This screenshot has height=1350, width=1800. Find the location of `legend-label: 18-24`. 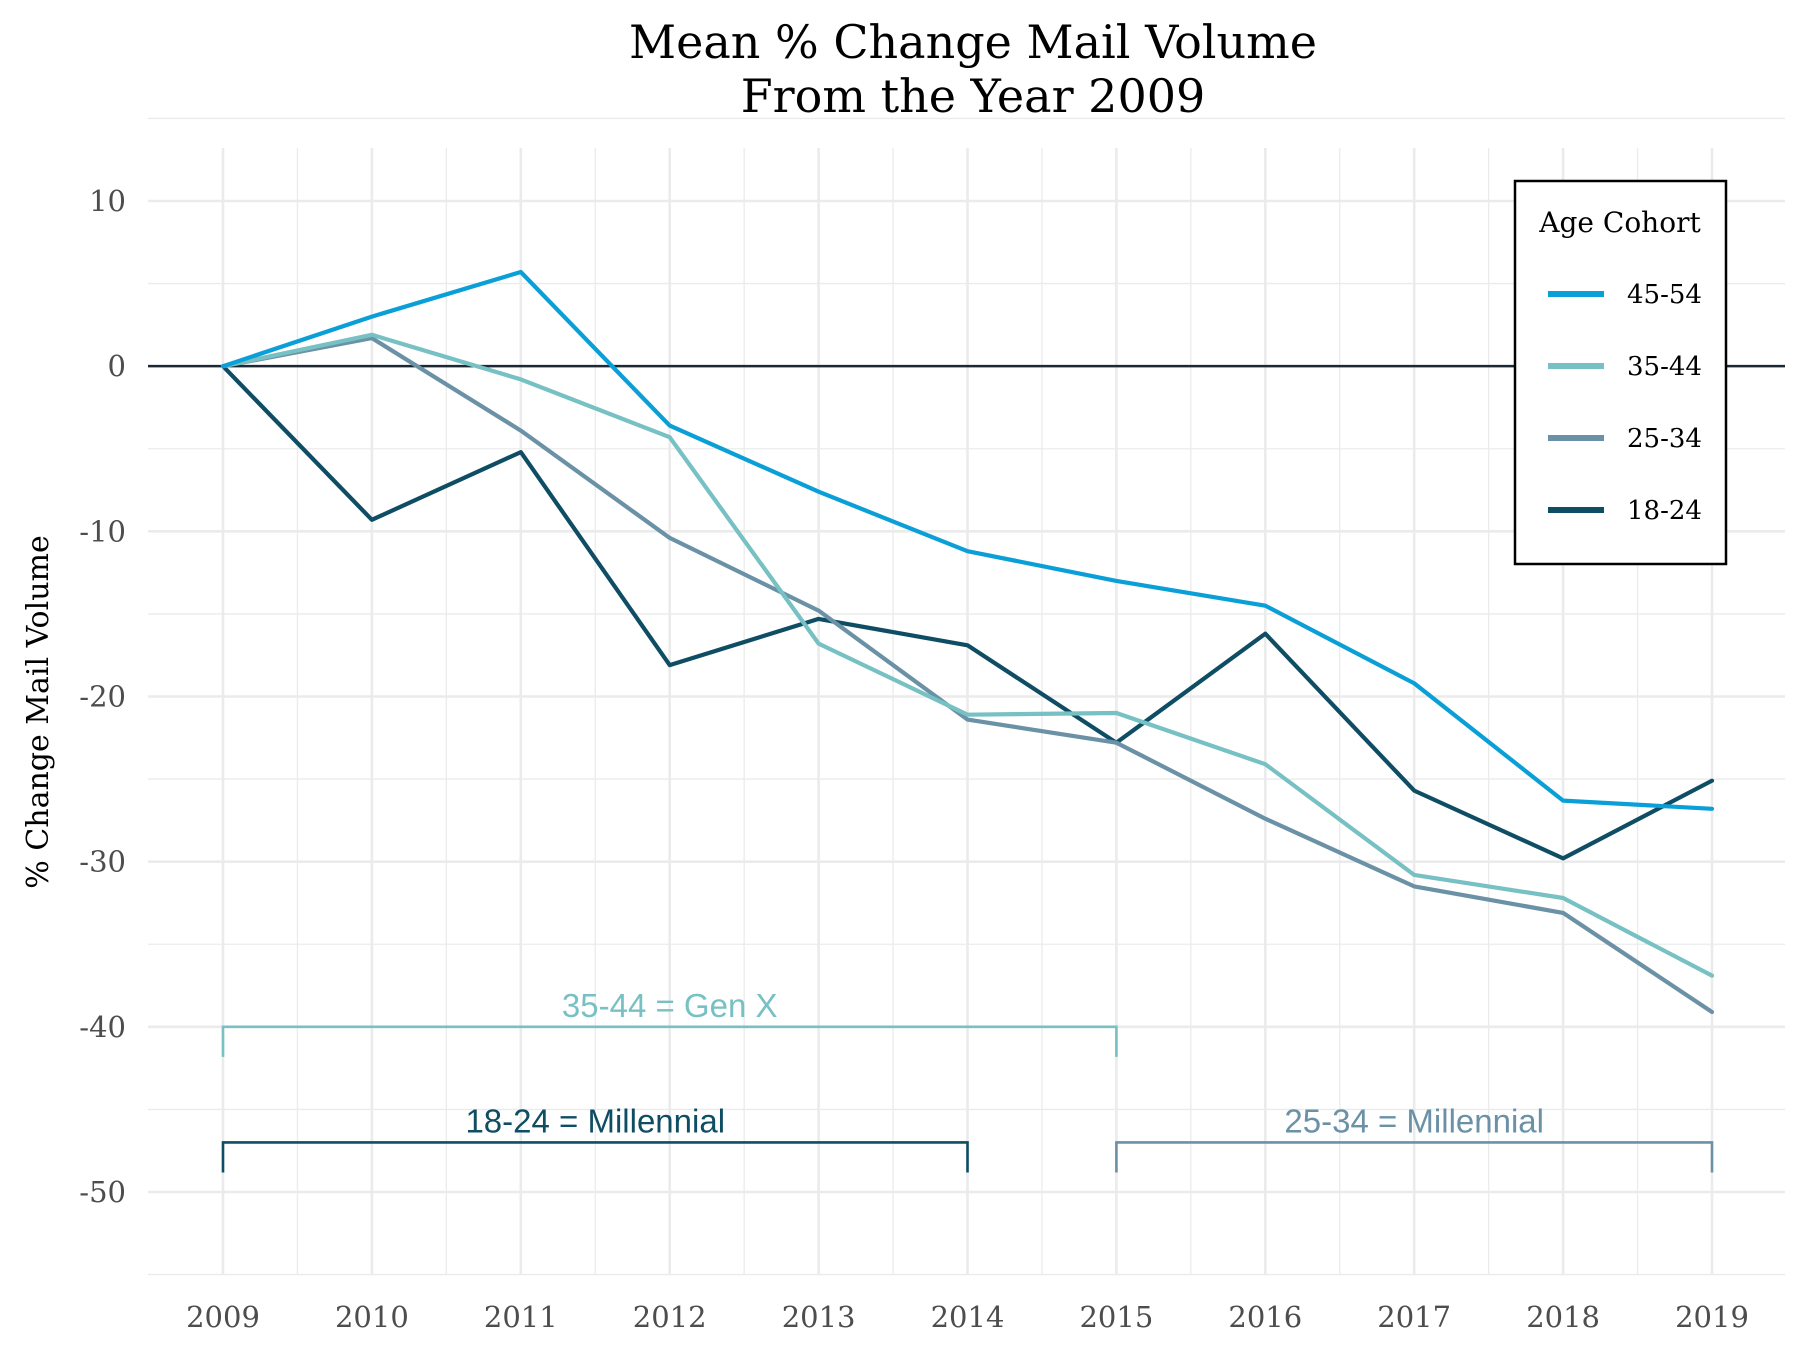

legend-label: 18-24 is located at coordinates (1664, 511).